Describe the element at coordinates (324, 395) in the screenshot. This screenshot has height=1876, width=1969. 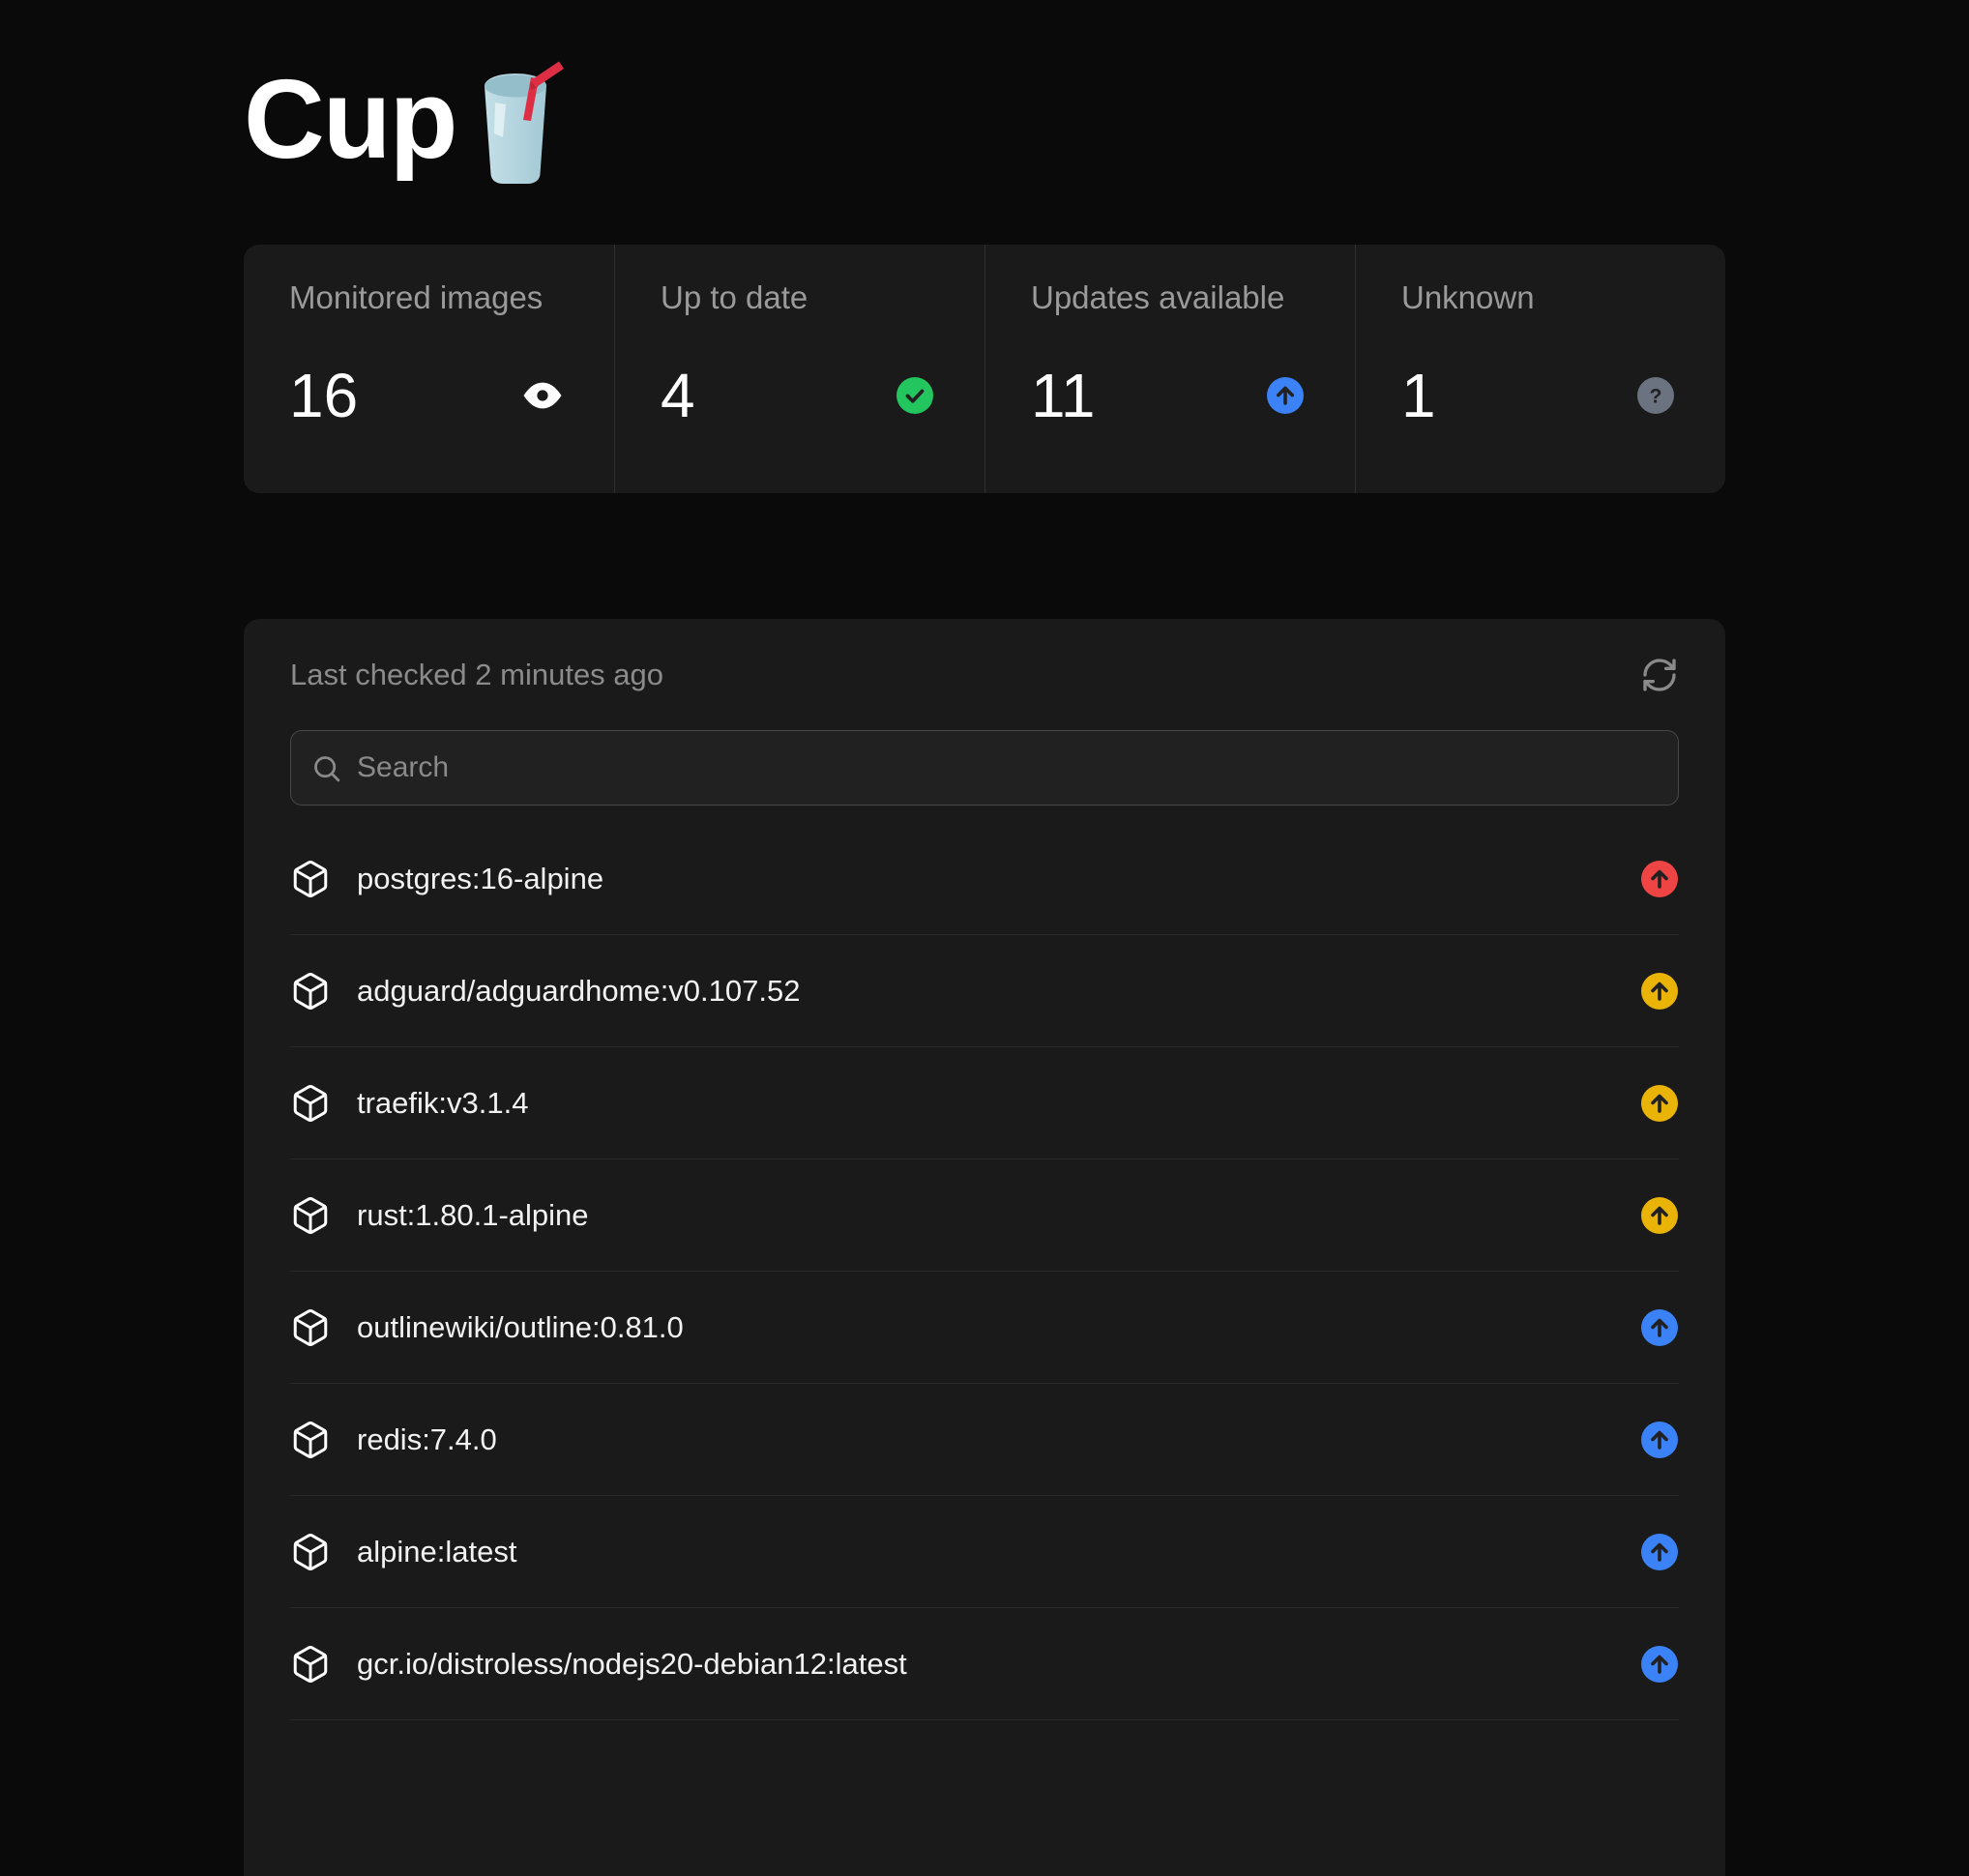
I see `stat-value: 16` at that location.